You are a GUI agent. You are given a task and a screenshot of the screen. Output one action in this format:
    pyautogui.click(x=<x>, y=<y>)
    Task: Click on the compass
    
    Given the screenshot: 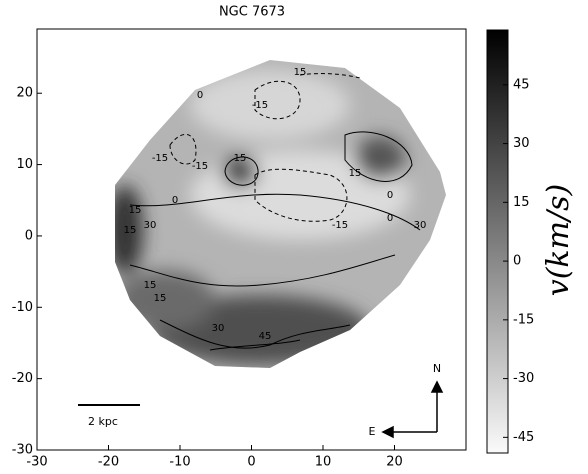 What is the action you would take?
    pyautogui.click(x=412, y=409)
    